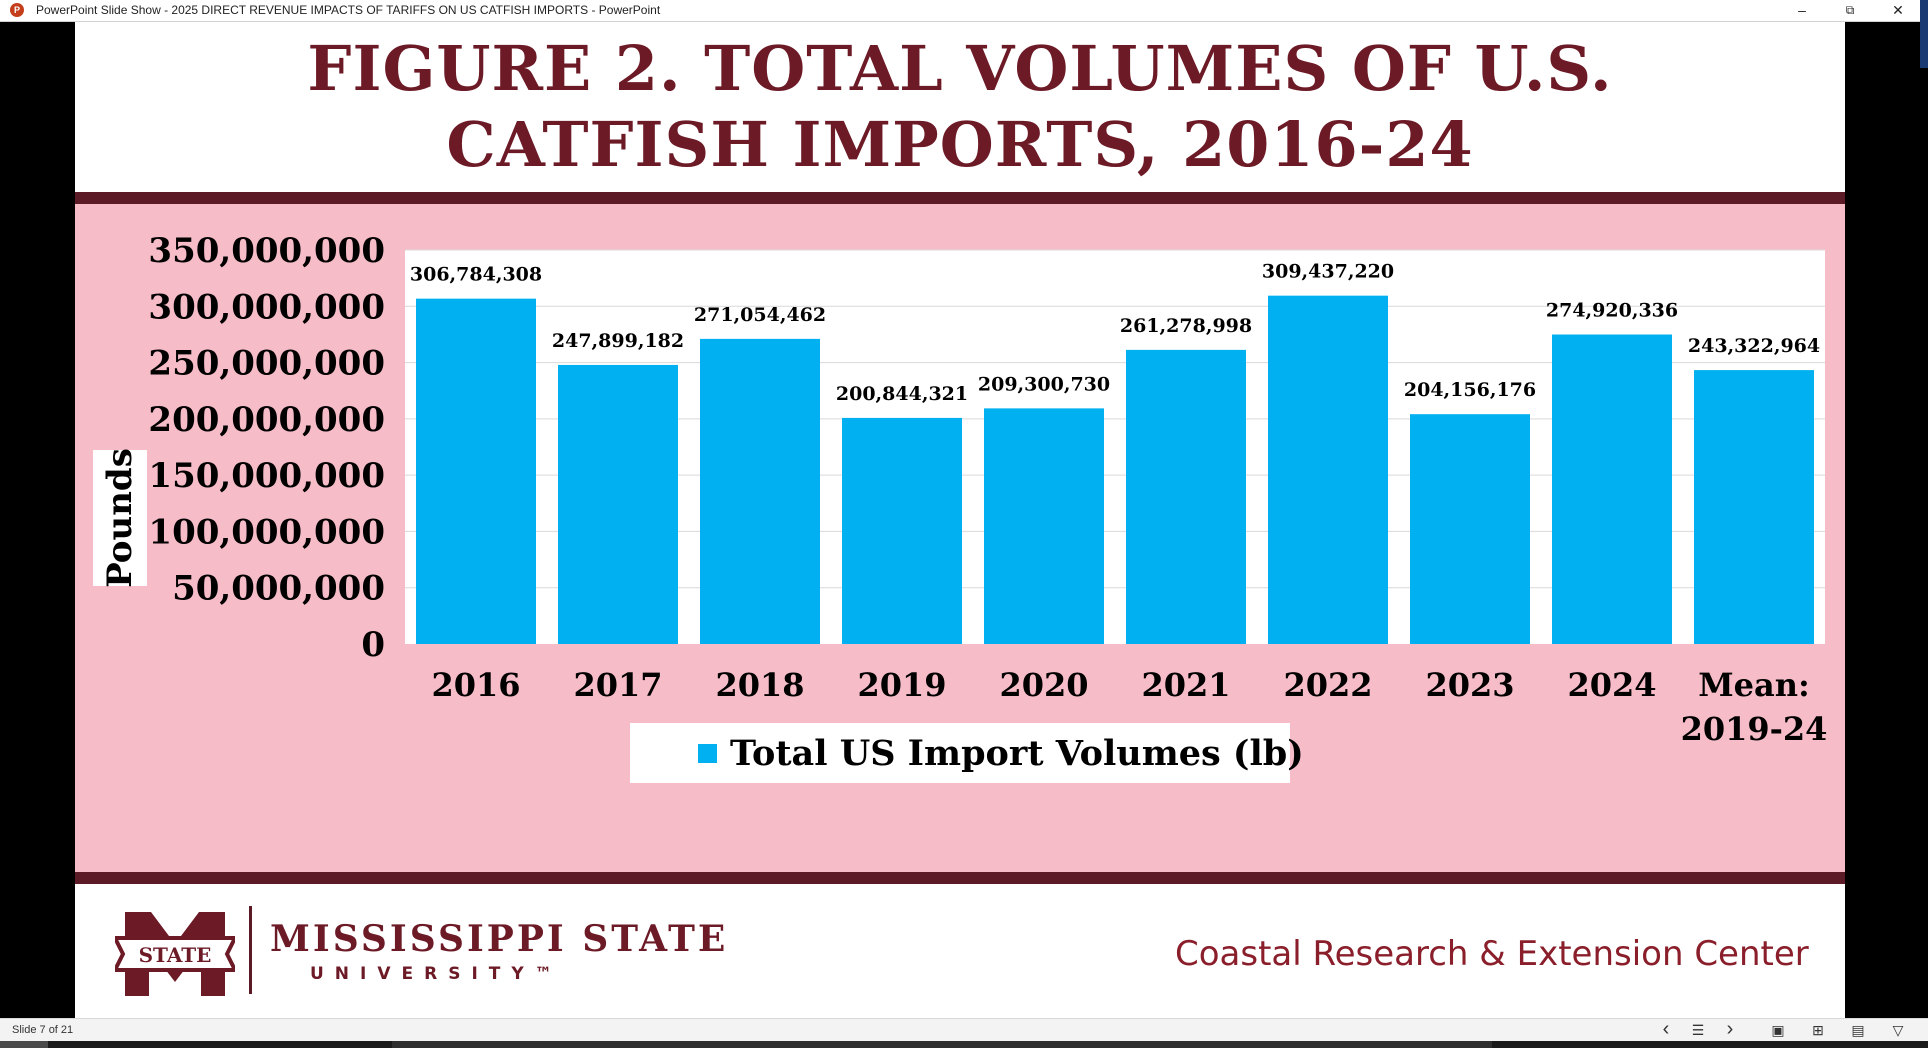 Image resolution: width=1928 pixels, height=1048 pixels. Describe the element at coordinates (266, 307) in the screenshot. I see `y-tick-label: 300,000,000` at that location.